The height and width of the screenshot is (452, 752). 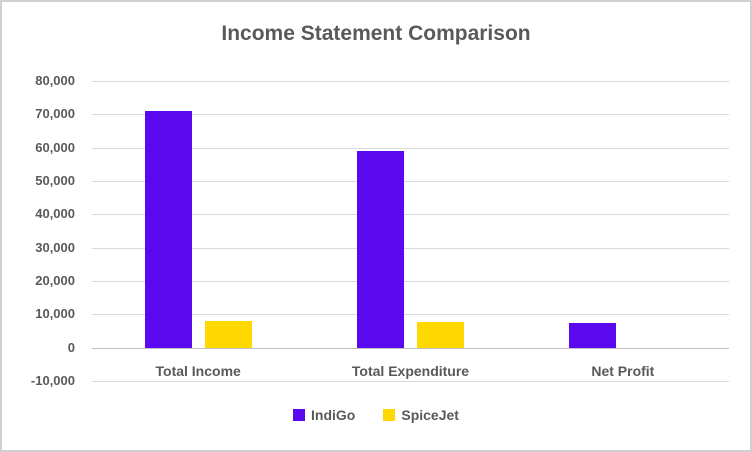 I want to click on y-tick-label: 50,000, so click(x=55, y=180).